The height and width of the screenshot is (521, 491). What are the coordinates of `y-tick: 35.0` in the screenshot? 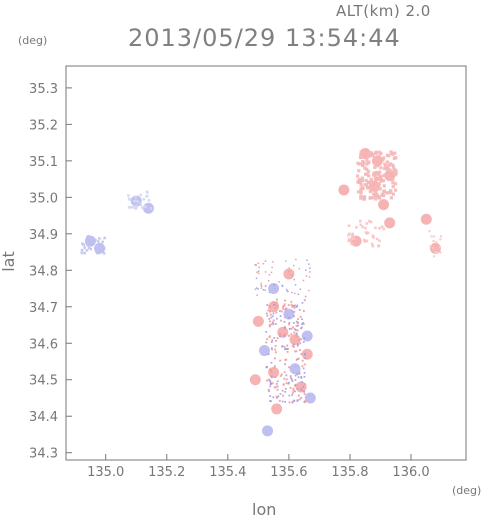 It's located at (50, 198).